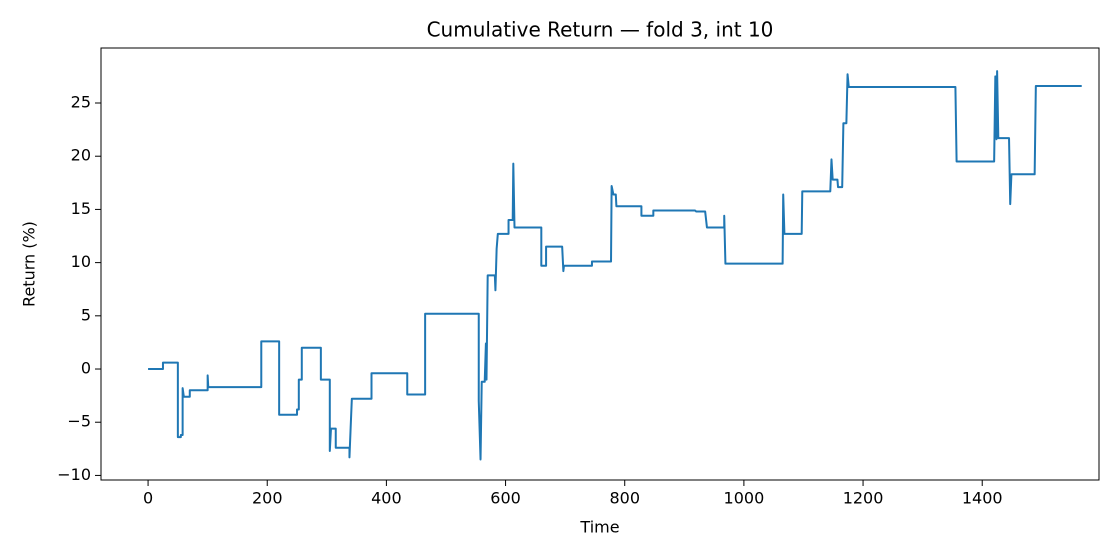  I want to click on x-tick-label: 1000, so click(744, 498).